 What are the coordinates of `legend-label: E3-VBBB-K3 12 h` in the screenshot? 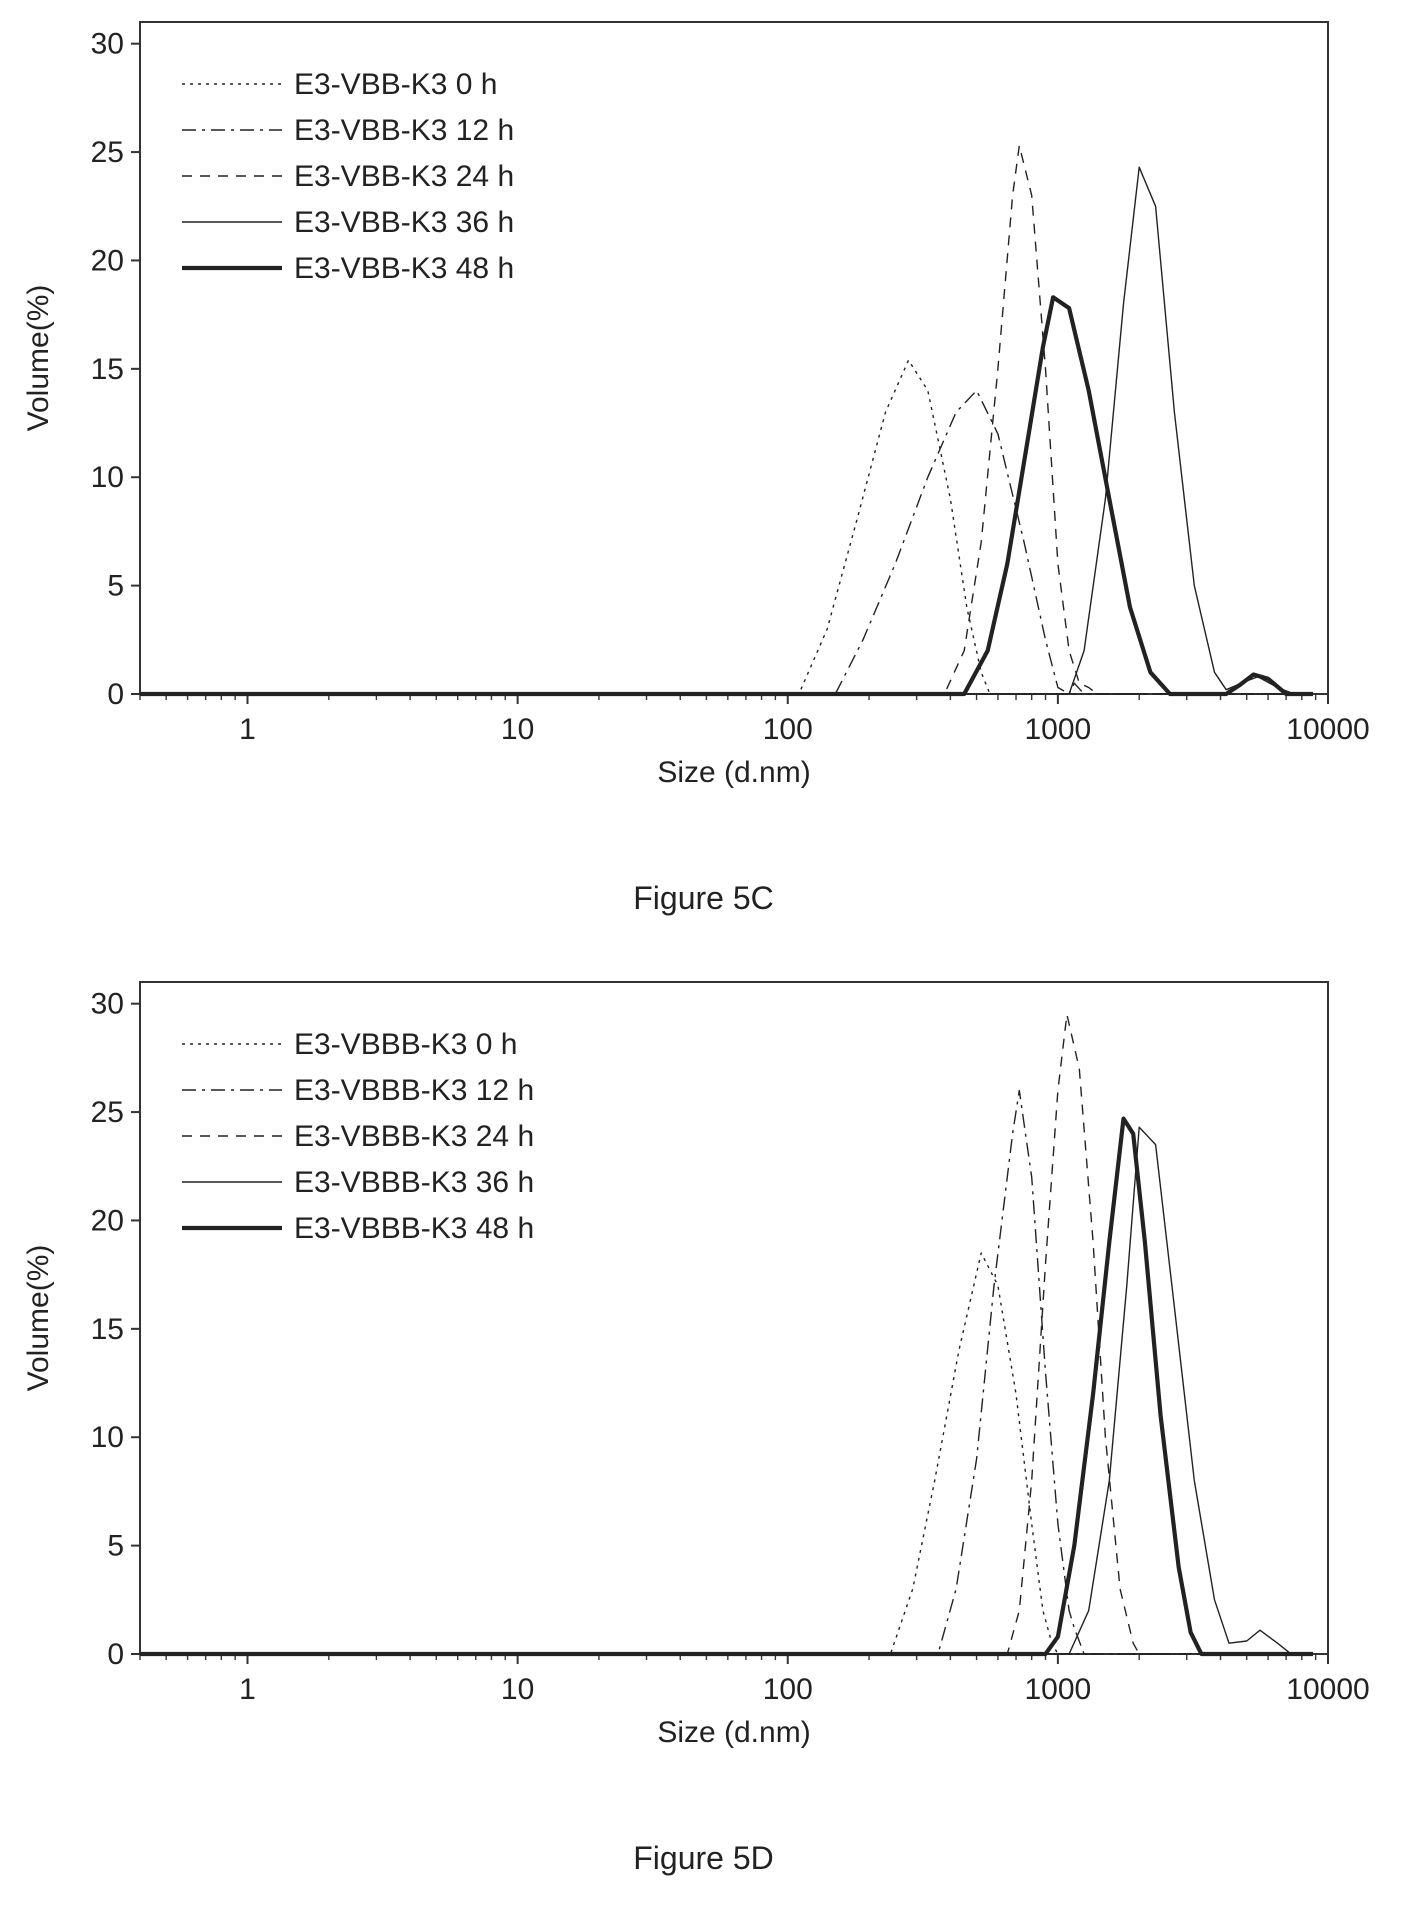 It's located at (414, 1090).